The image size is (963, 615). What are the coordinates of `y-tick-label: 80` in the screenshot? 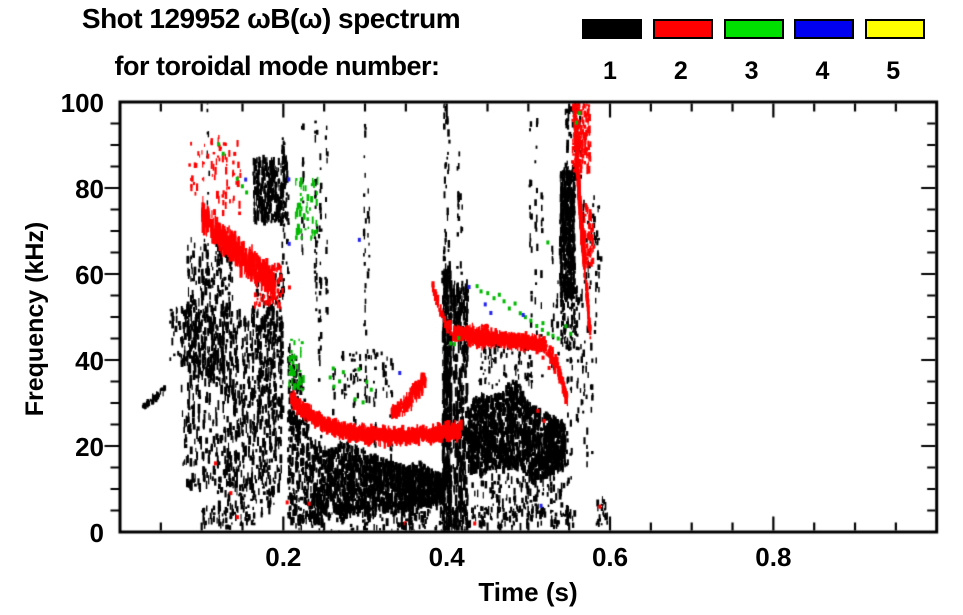 It's located at (89, 189).